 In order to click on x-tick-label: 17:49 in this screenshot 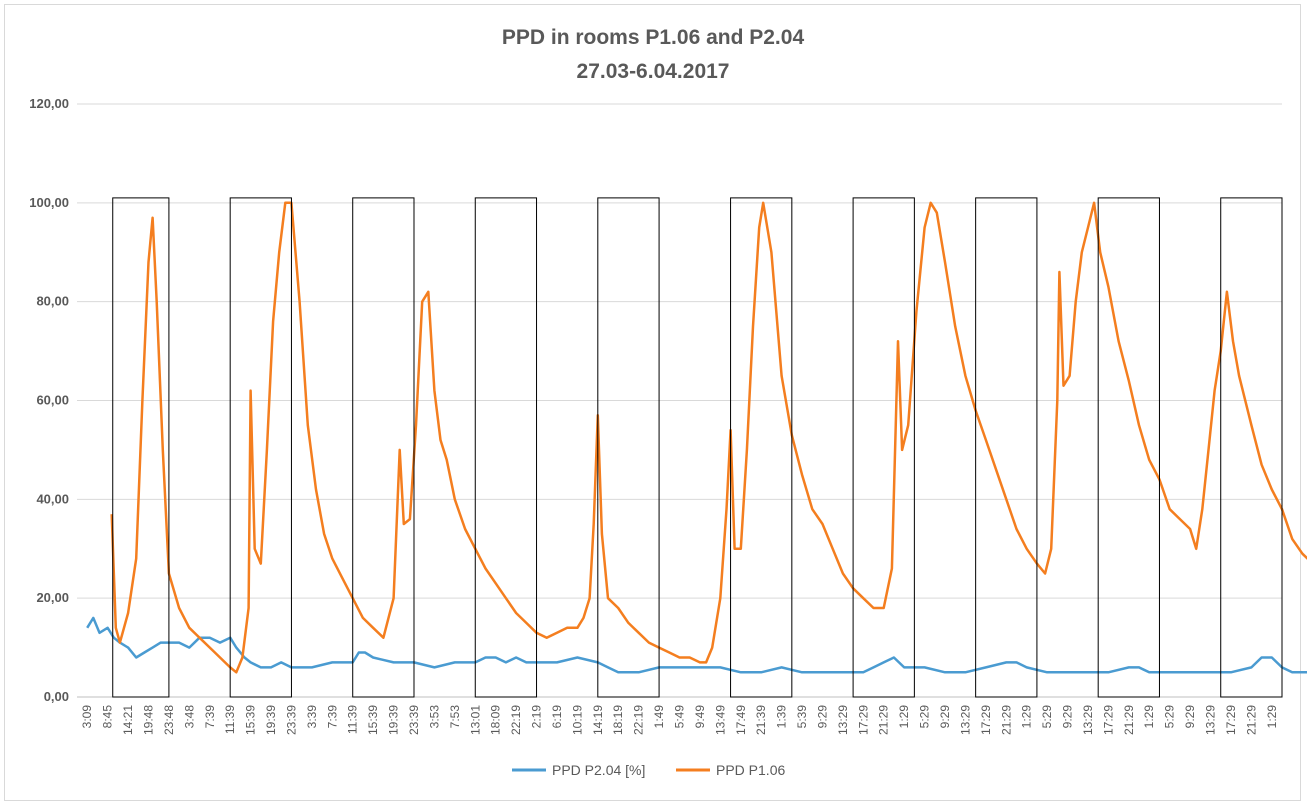, I will do `click(741, 720)`.